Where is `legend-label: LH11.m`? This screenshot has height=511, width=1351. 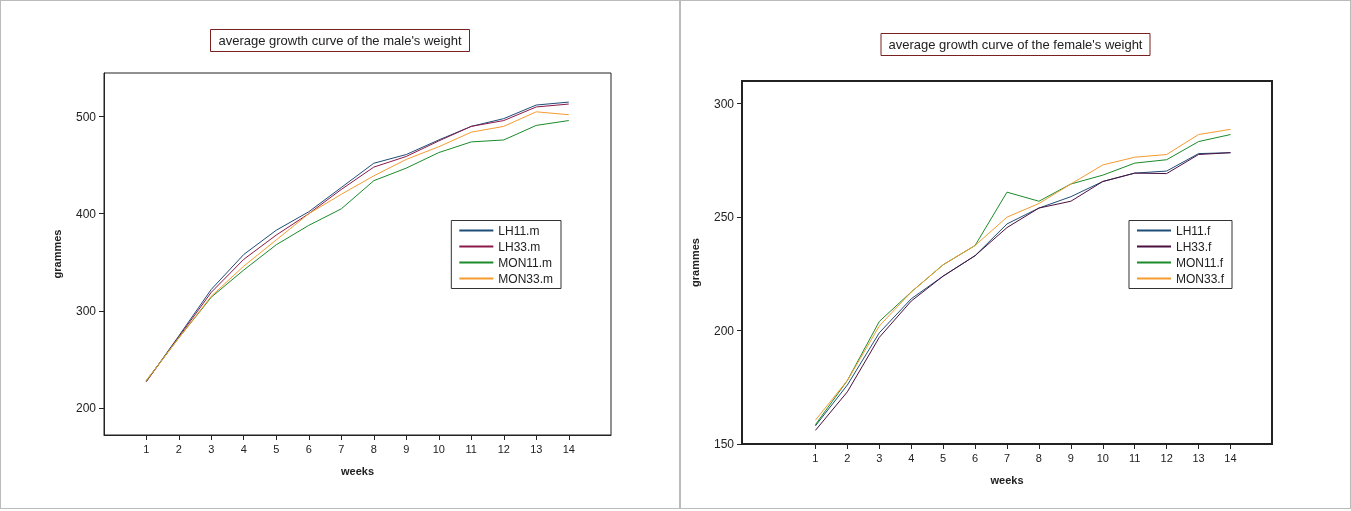 legend-label: LH11.m is located at coordinates (519, 230).